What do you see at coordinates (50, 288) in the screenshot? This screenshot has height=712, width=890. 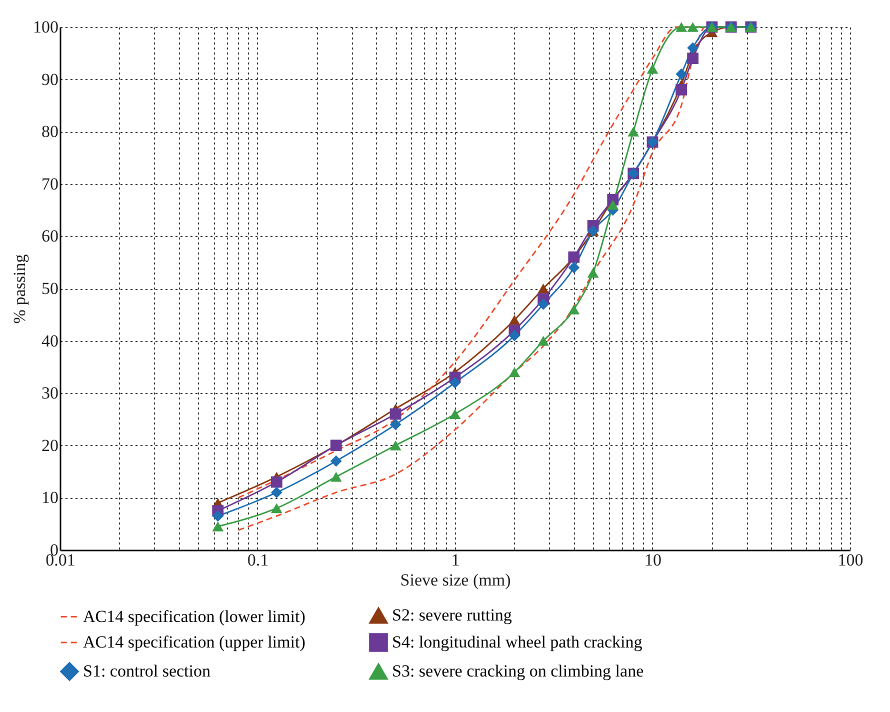 I see `y-tick-label: 50` at bounding box center [50, 288].